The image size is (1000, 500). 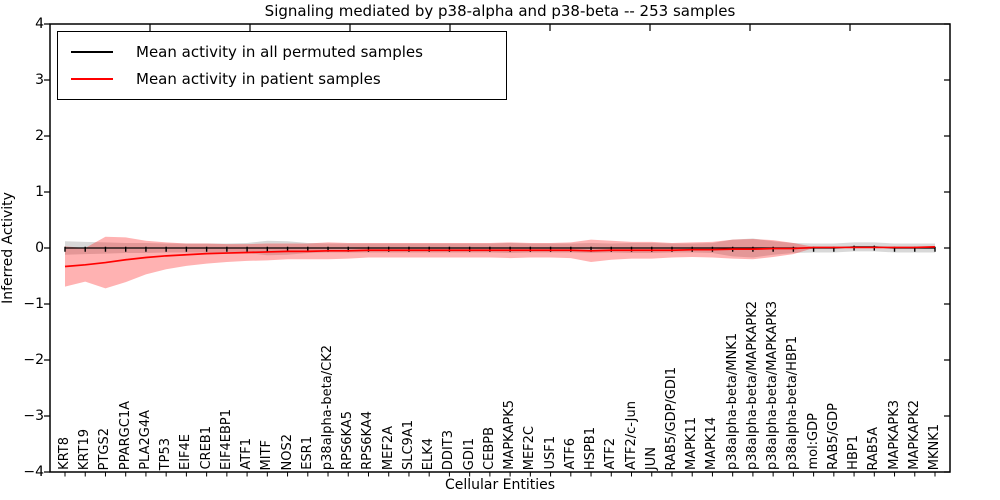 I want to click on legend-entry-permuted: Mean activity in all permuted samples, so click(x=282, y=51).